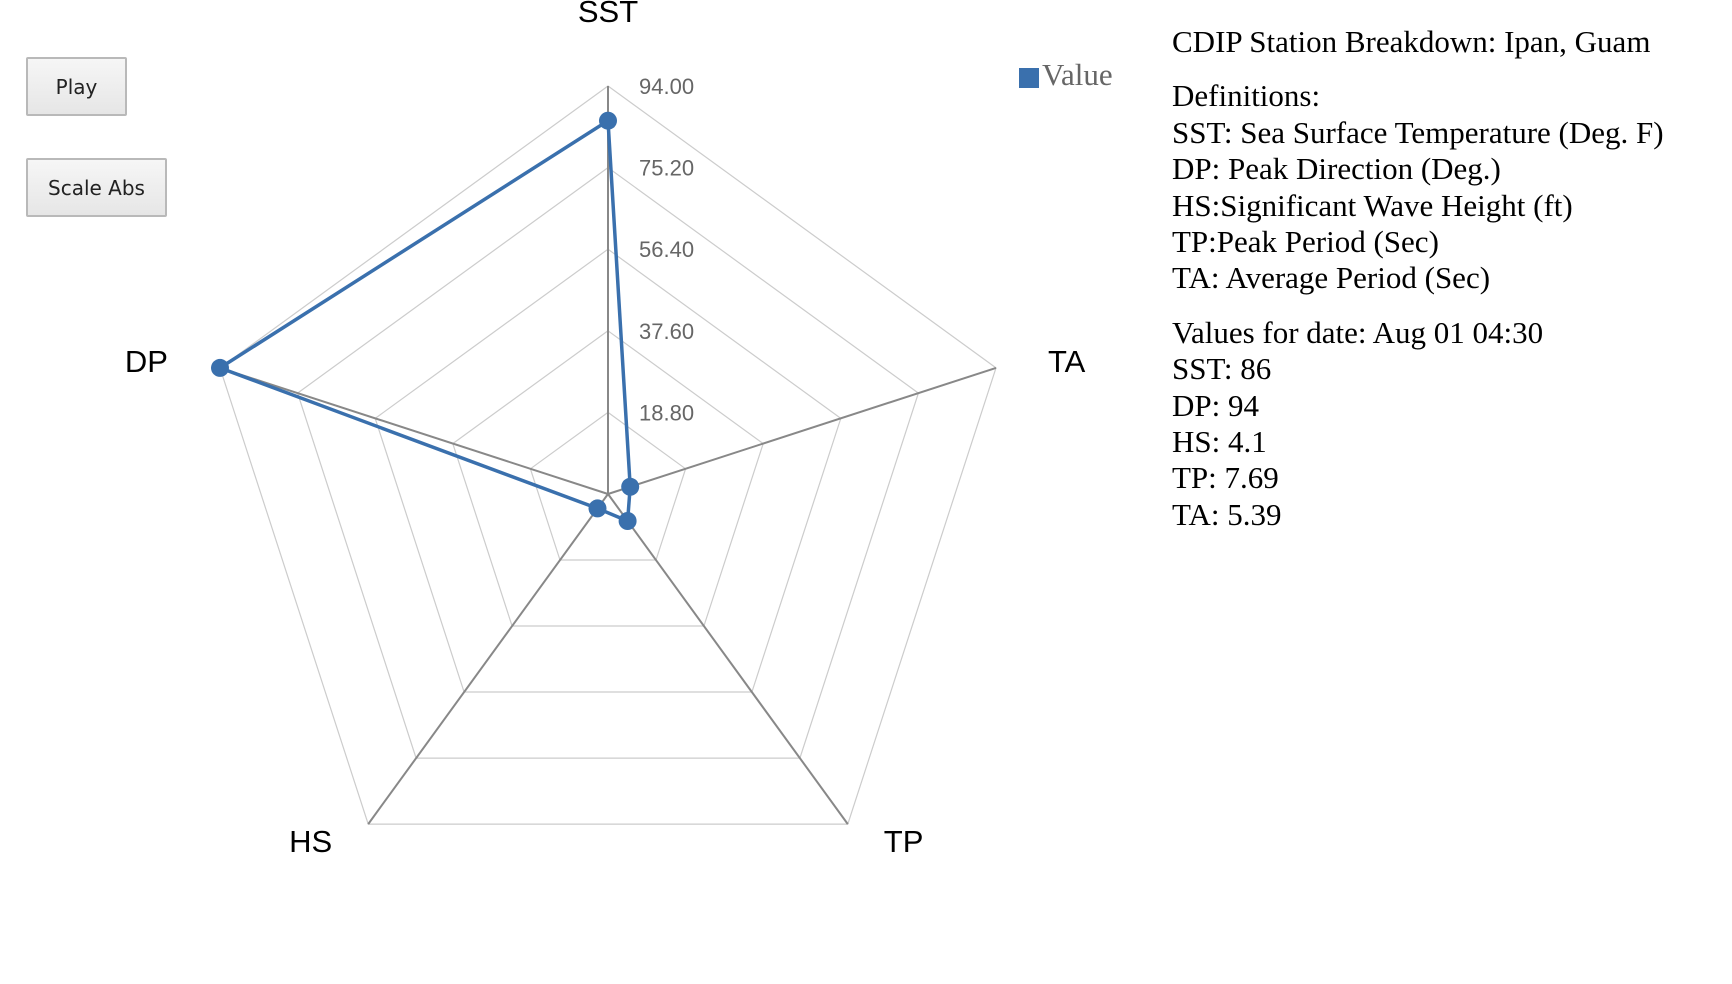 The width and height of the screenshot is (1732, 984). I want to click on play-button: Play, so click(76, 86).